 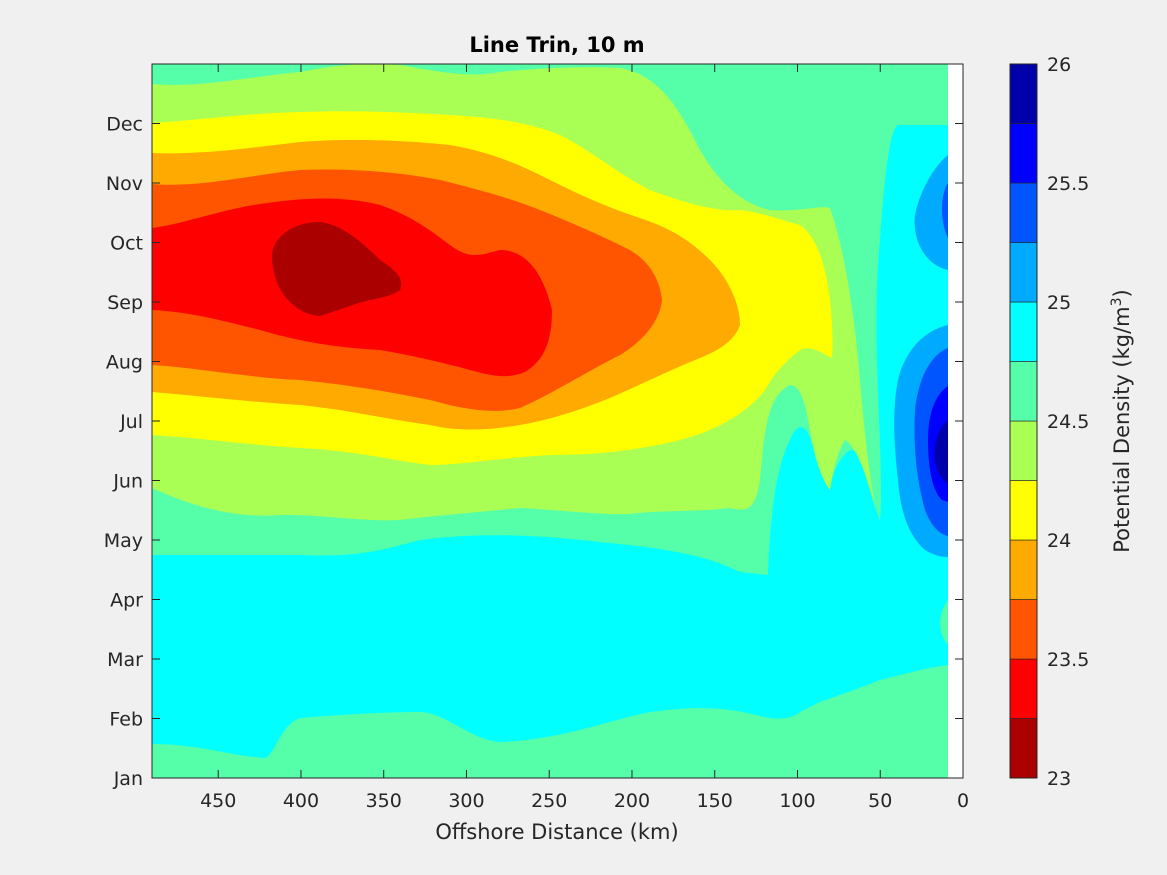 What do you see at coordinates (123, 541) in the screenshot?
I see `y-tick-label: May` at bounding box center [123, 541].